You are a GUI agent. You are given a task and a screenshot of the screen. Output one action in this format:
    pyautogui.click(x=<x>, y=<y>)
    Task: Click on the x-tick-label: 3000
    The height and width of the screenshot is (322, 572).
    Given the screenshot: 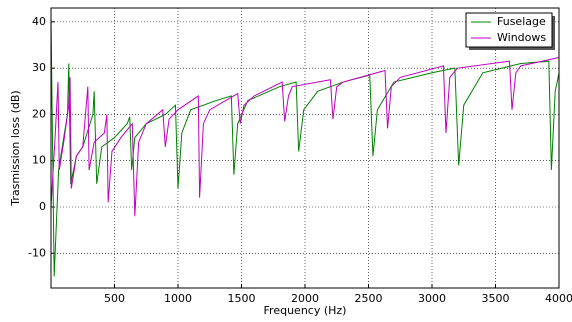 What is the action you would take?
    pyautogui.click(x=432, y=298)
    